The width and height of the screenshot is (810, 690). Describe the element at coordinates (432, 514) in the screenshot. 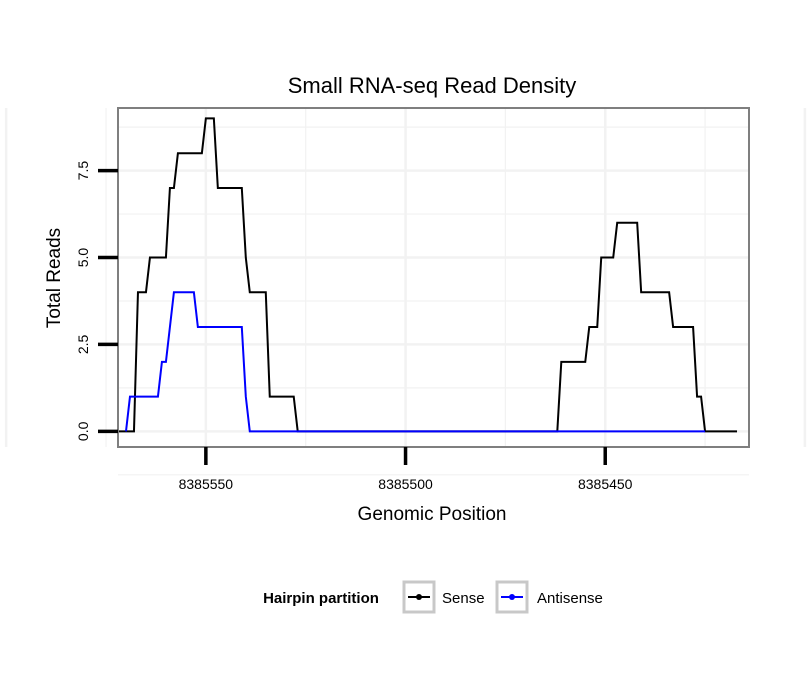

I see `x-axis-title: Genomic Position` at that location.